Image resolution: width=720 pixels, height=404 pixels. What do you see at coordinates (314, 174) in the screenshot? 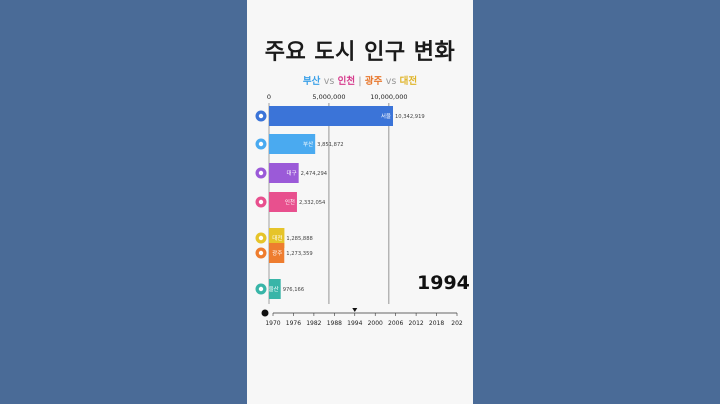
I see `bar-value-label: 2,474,294` at bounding box center [314, 174].